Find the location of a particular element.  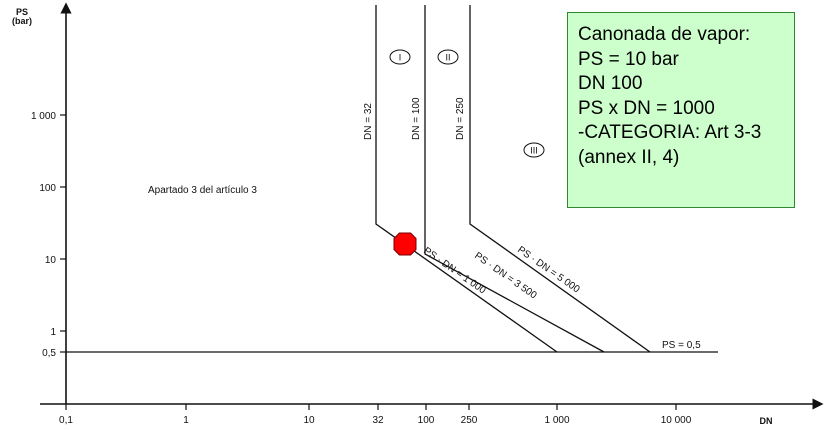

zone-2-marker: II is located at coordinates (448, 57).